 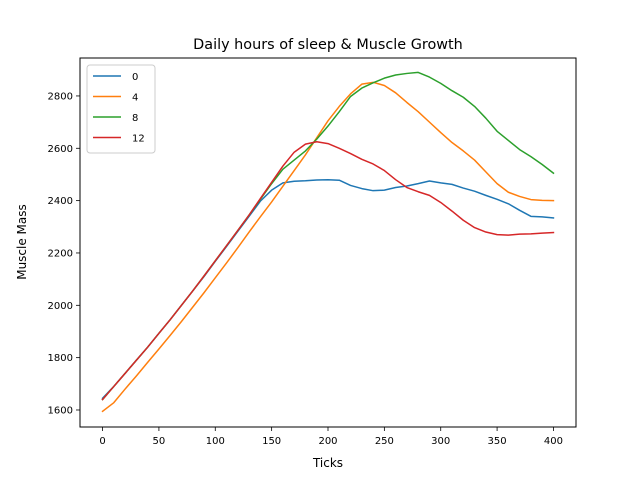 I want to click on y-axis-ticks: 1600 1800 2000 2200 2400 2600 2800, so click(x=64, y=253).